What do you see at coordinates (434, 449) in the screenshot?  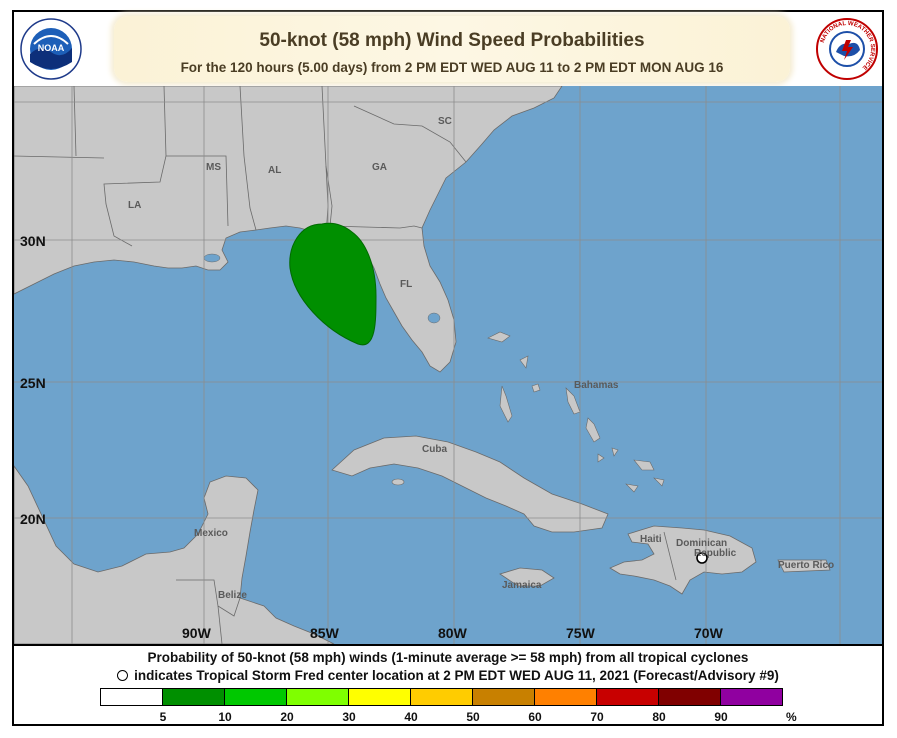 I see `label-cuba: Cuba` at bounding box center [434, 449].